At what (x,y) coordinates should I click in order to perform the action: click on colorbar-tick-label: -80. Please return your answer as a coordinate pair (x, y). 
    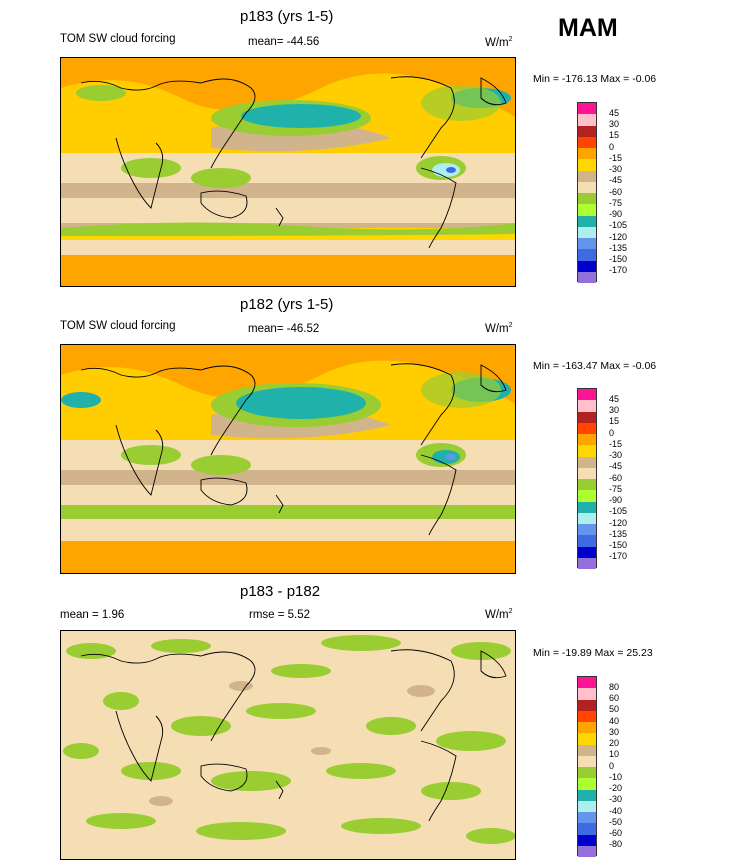
    Looking at the image, I should click on (616, 844).